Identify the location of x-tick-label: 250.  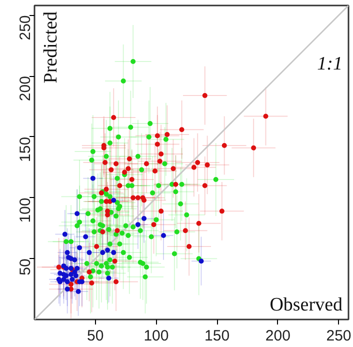
(339, 336).